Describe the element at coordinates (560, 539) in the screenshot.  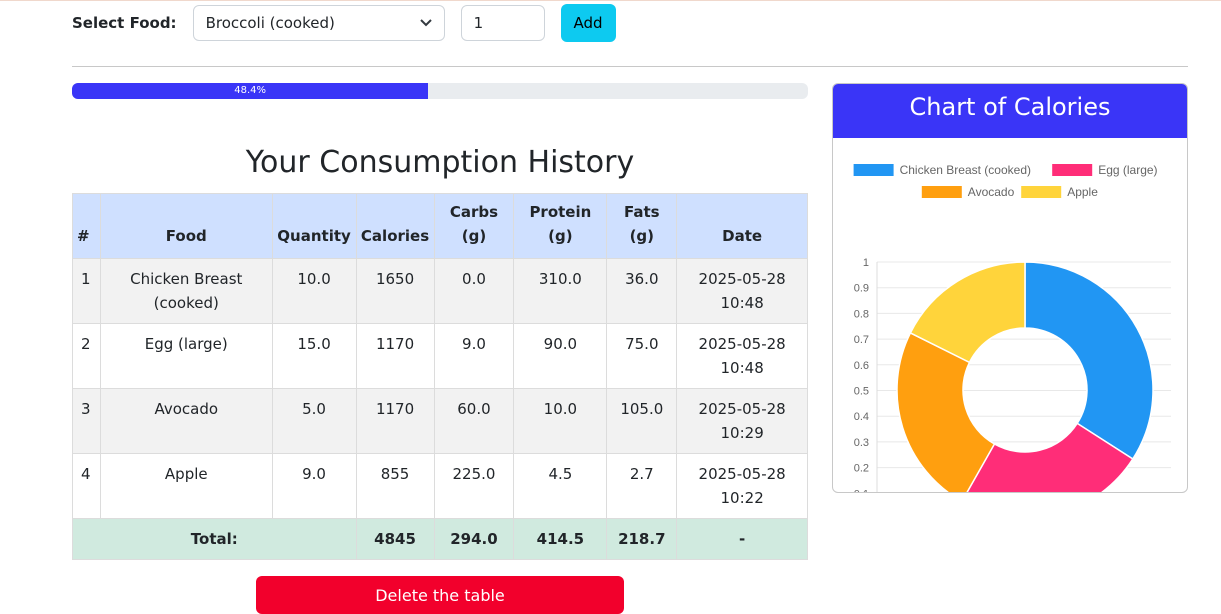
I see `total-protein: 414.5` at that location.